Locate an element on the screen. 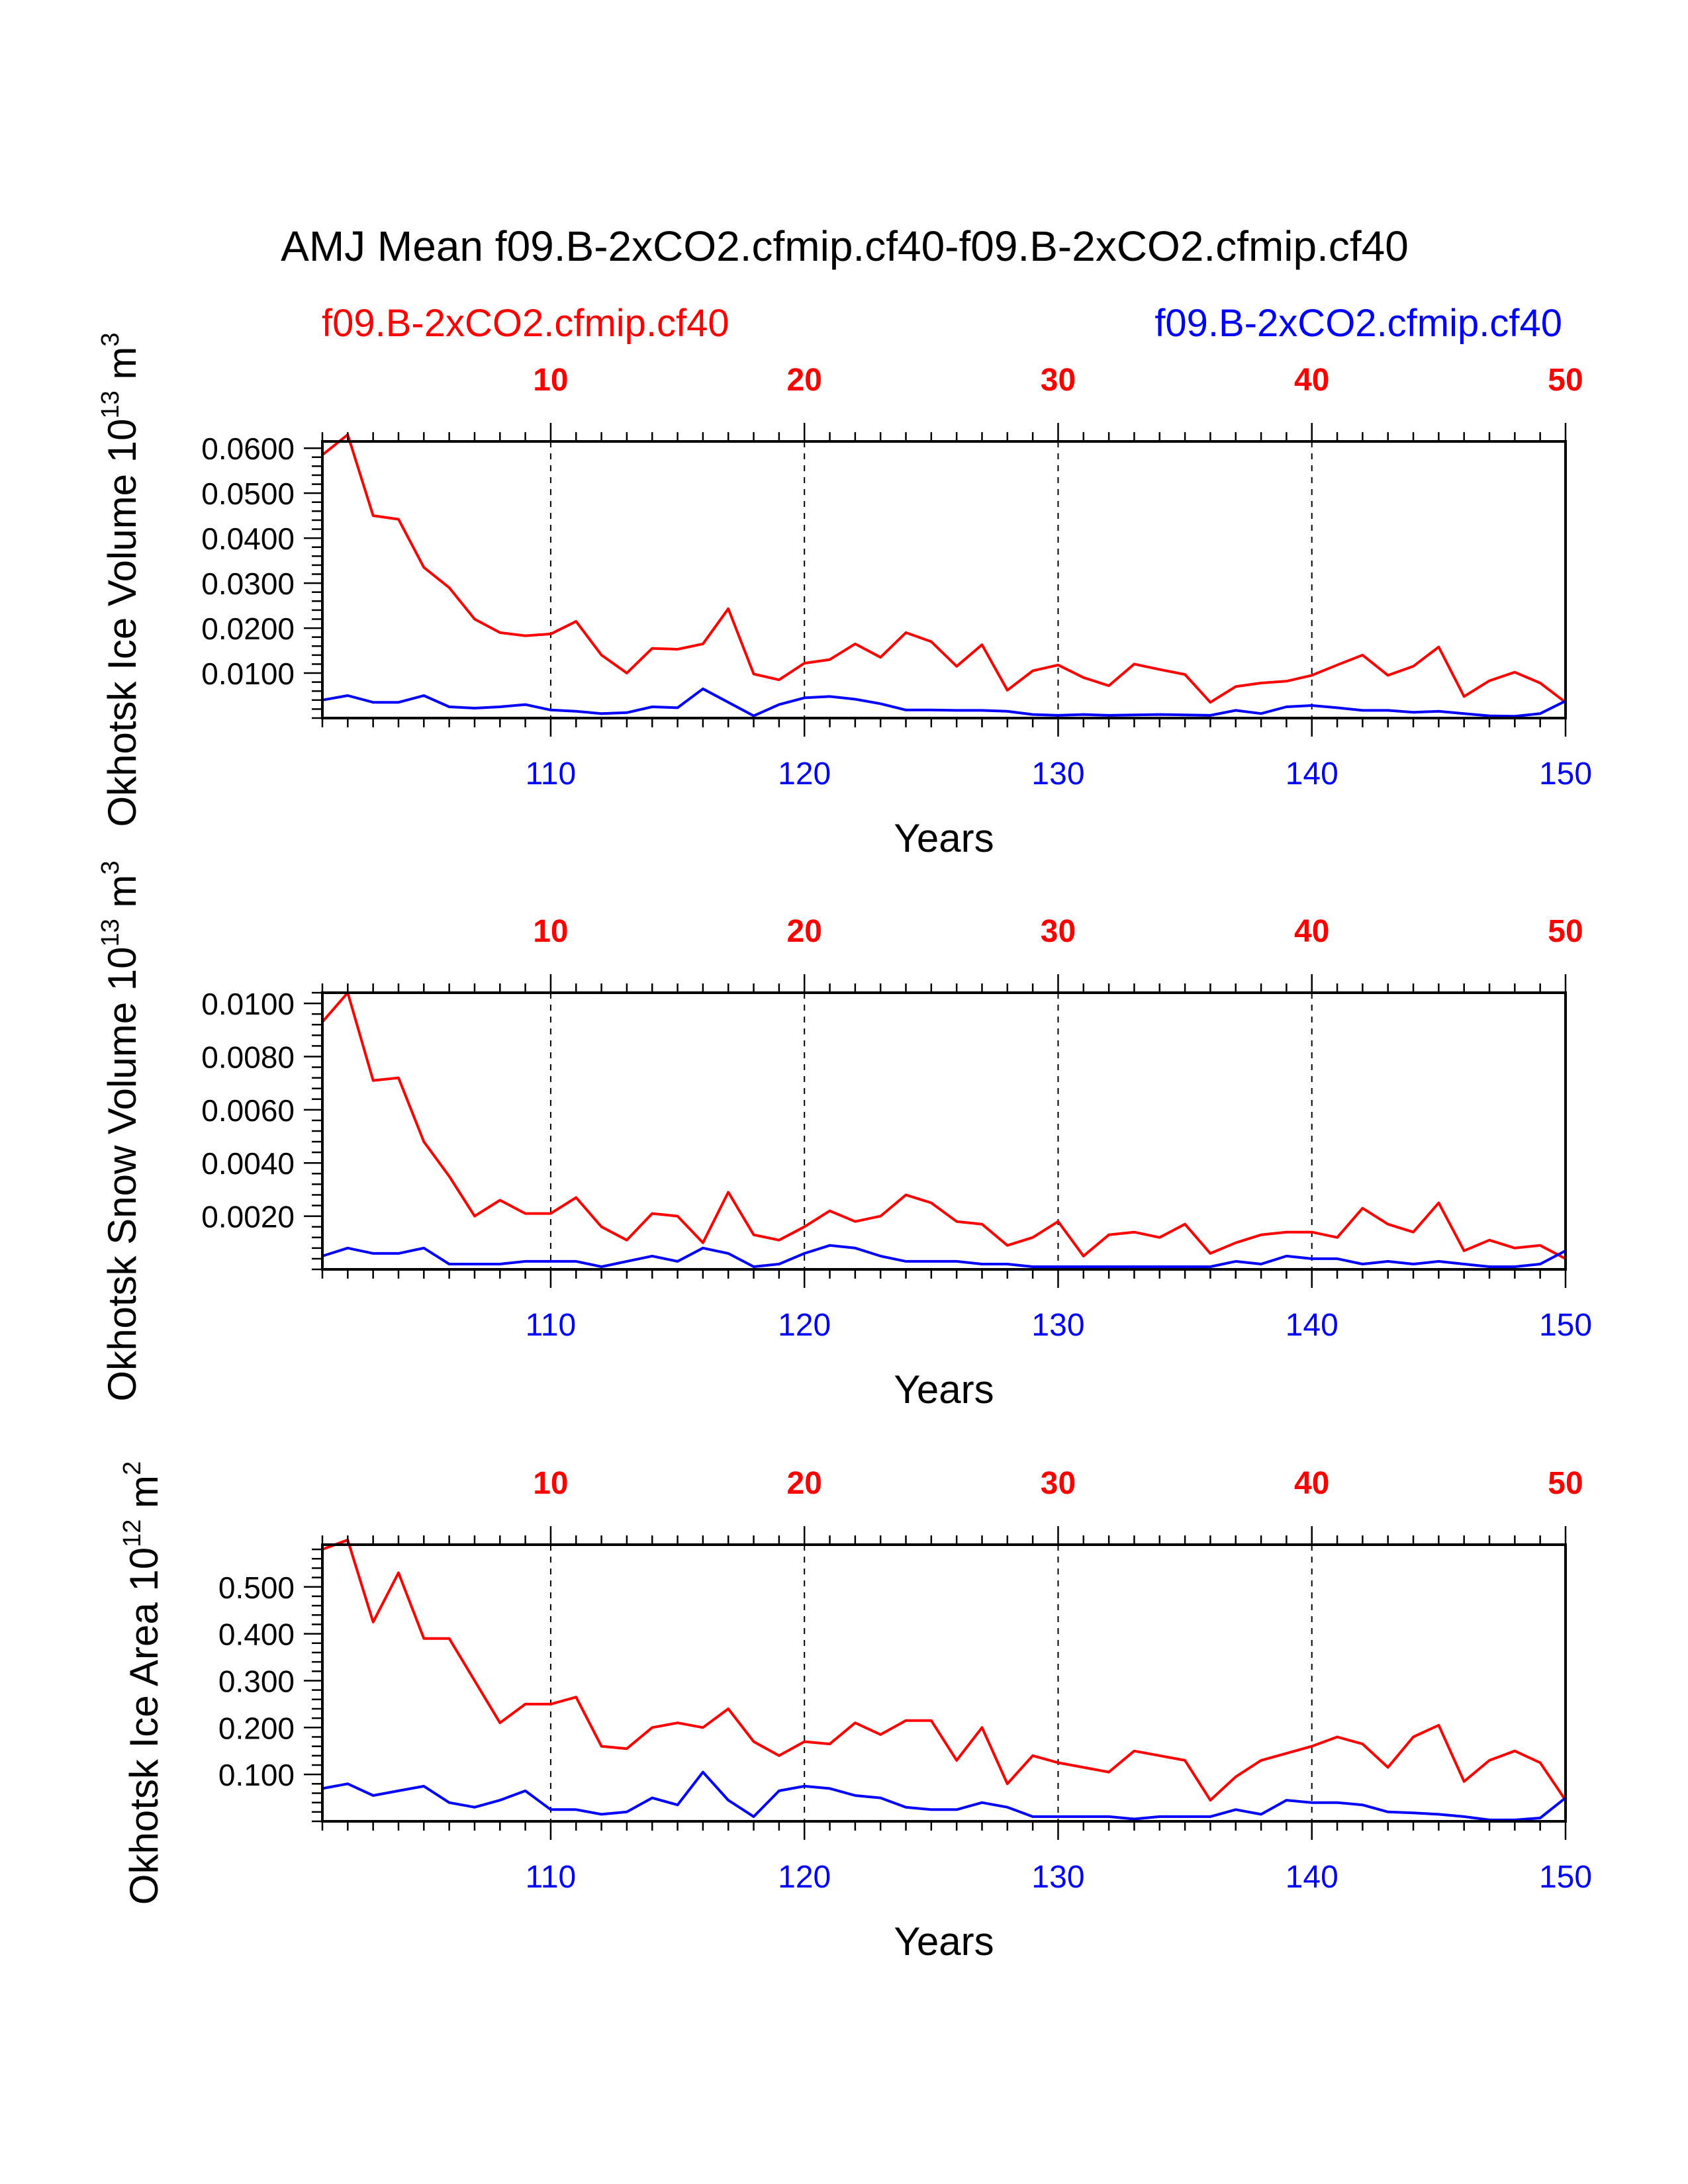 This screenshot has height=2184, width=1688. legend-right-label: f09.B-2xCO2.cfmip.cf40 is located at coordinates (1358, 323).